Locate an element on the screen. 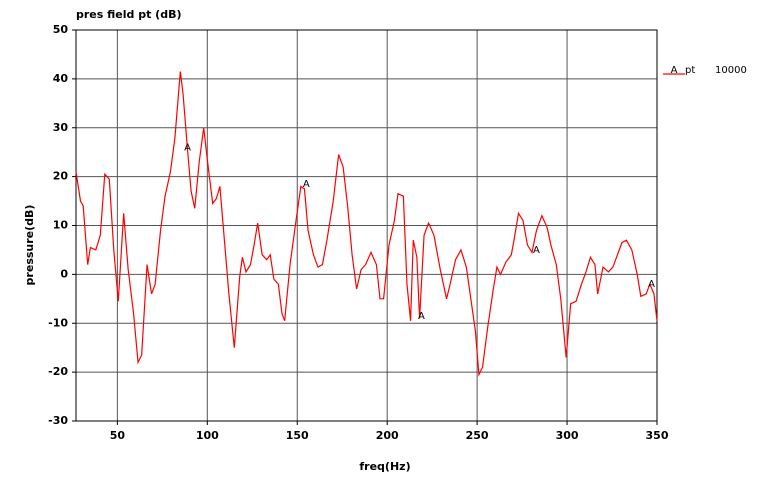 The height and width of the screenshot is (494, 768). y-tick-label: 20 is located at coordinates (61, 176).